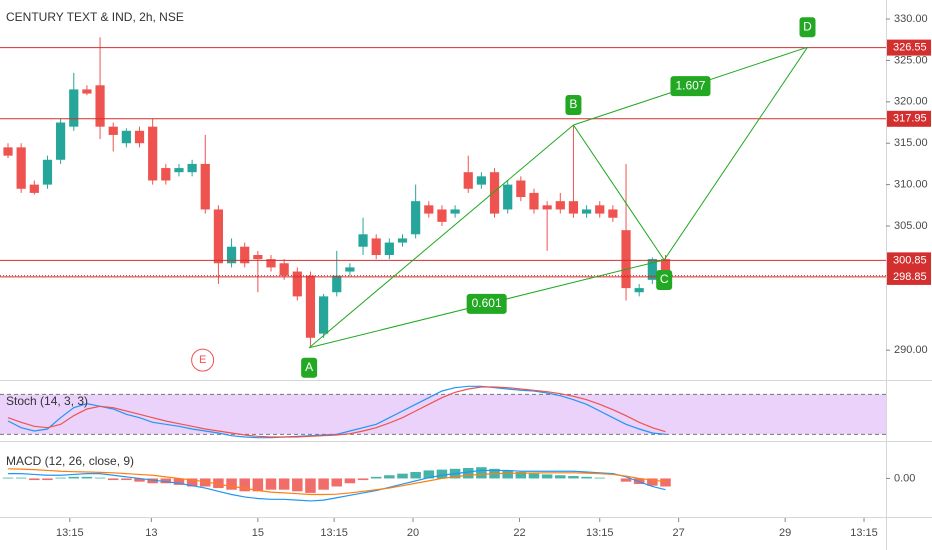  What do you see at coordinates (413, 533) in the screenshot?
I see `x-tick-label: 20` at bounding box center [413, 533].